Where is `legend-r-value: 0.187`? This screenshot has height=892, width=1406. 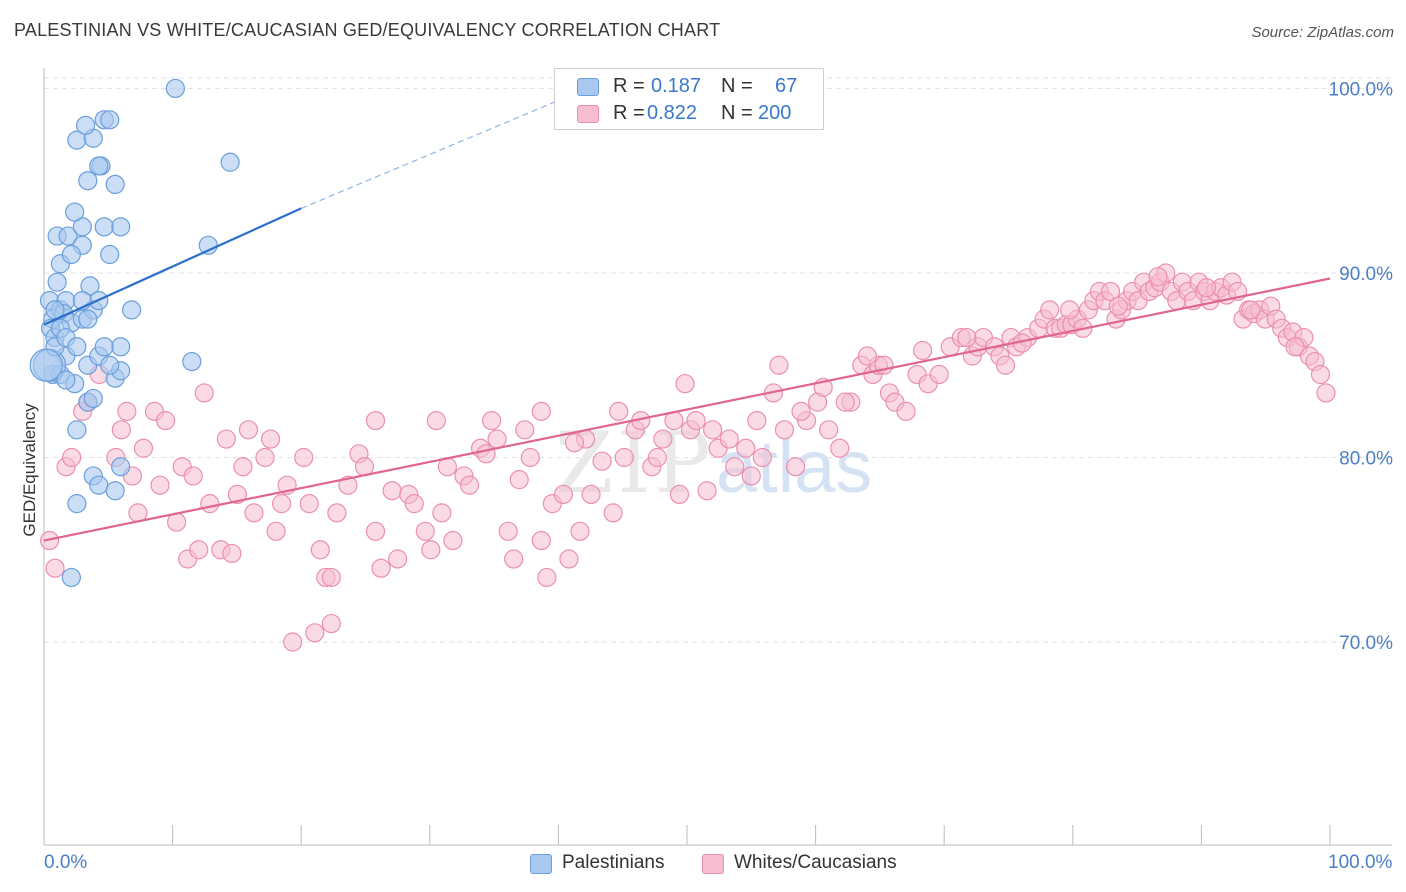
legend-r-value: 0.187 is located at coordinates (676, 86).